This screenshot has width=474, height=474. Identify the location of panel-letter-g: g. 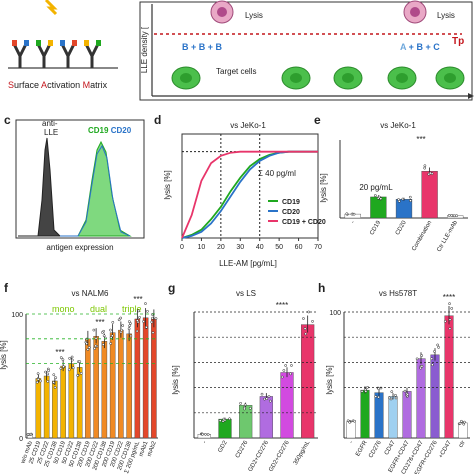
(171, 288).